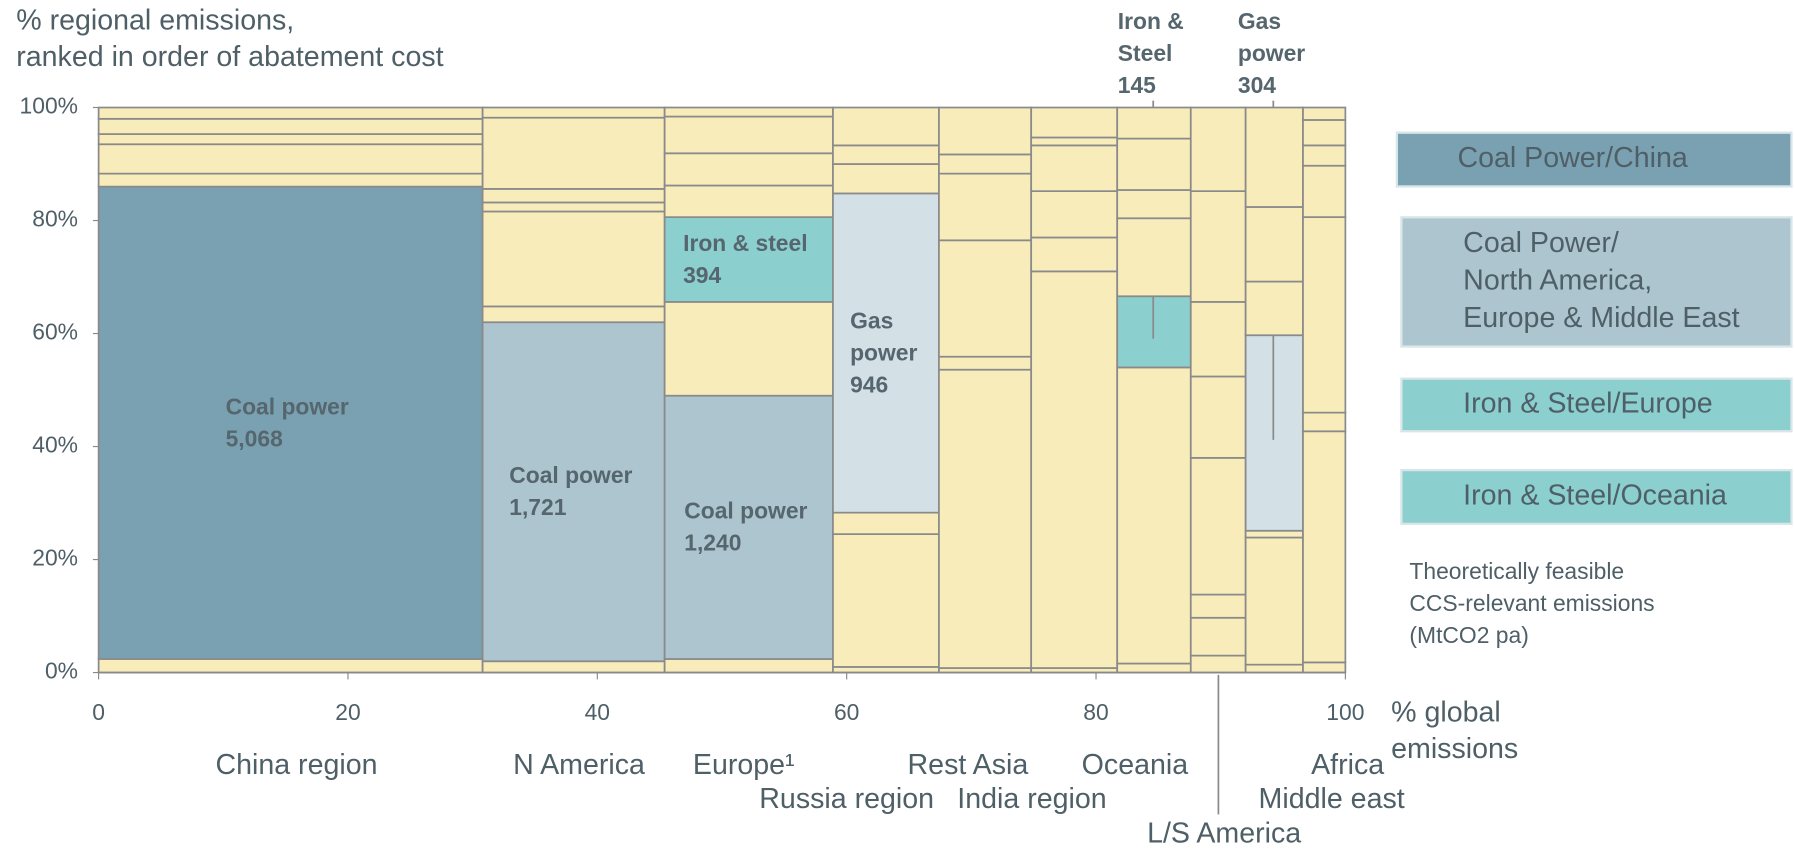 This screenshot has width=1794, height=851. I want to click on note: Theoretically feasible, so click(1516, 571).